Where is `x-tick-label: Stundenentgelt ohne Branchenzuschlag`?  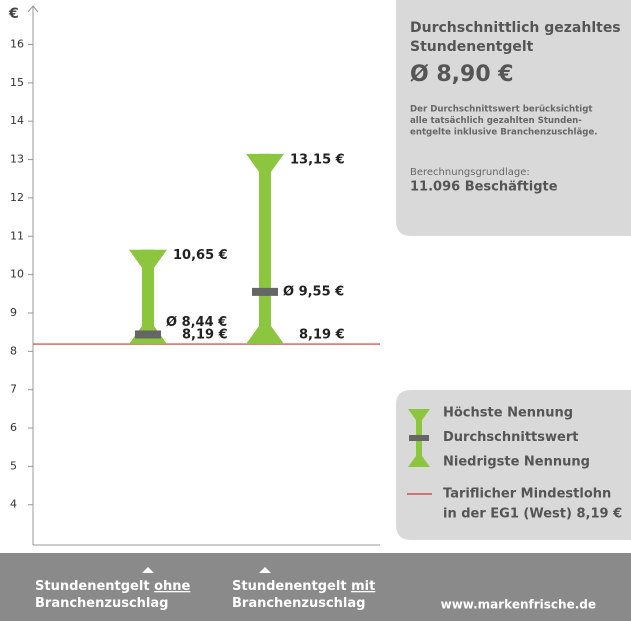 x-tick-label: Stundenentgelt ohne Branchenzuschlag is located at coordinates (113, 595).